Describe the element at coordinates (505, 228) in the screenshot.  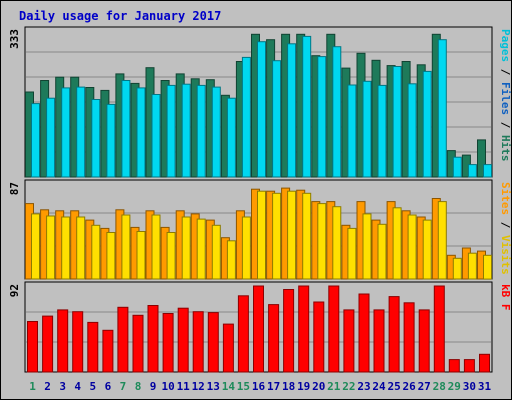
I see `axis-label-visits_sites: Sites / Visits` at that location.